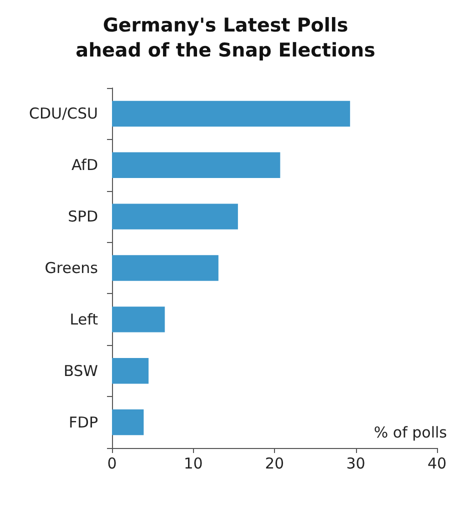 The width and height of the screenshot is (451, 516). I want to click on y-tick-label: CDU/CSU, so click(63, 113).